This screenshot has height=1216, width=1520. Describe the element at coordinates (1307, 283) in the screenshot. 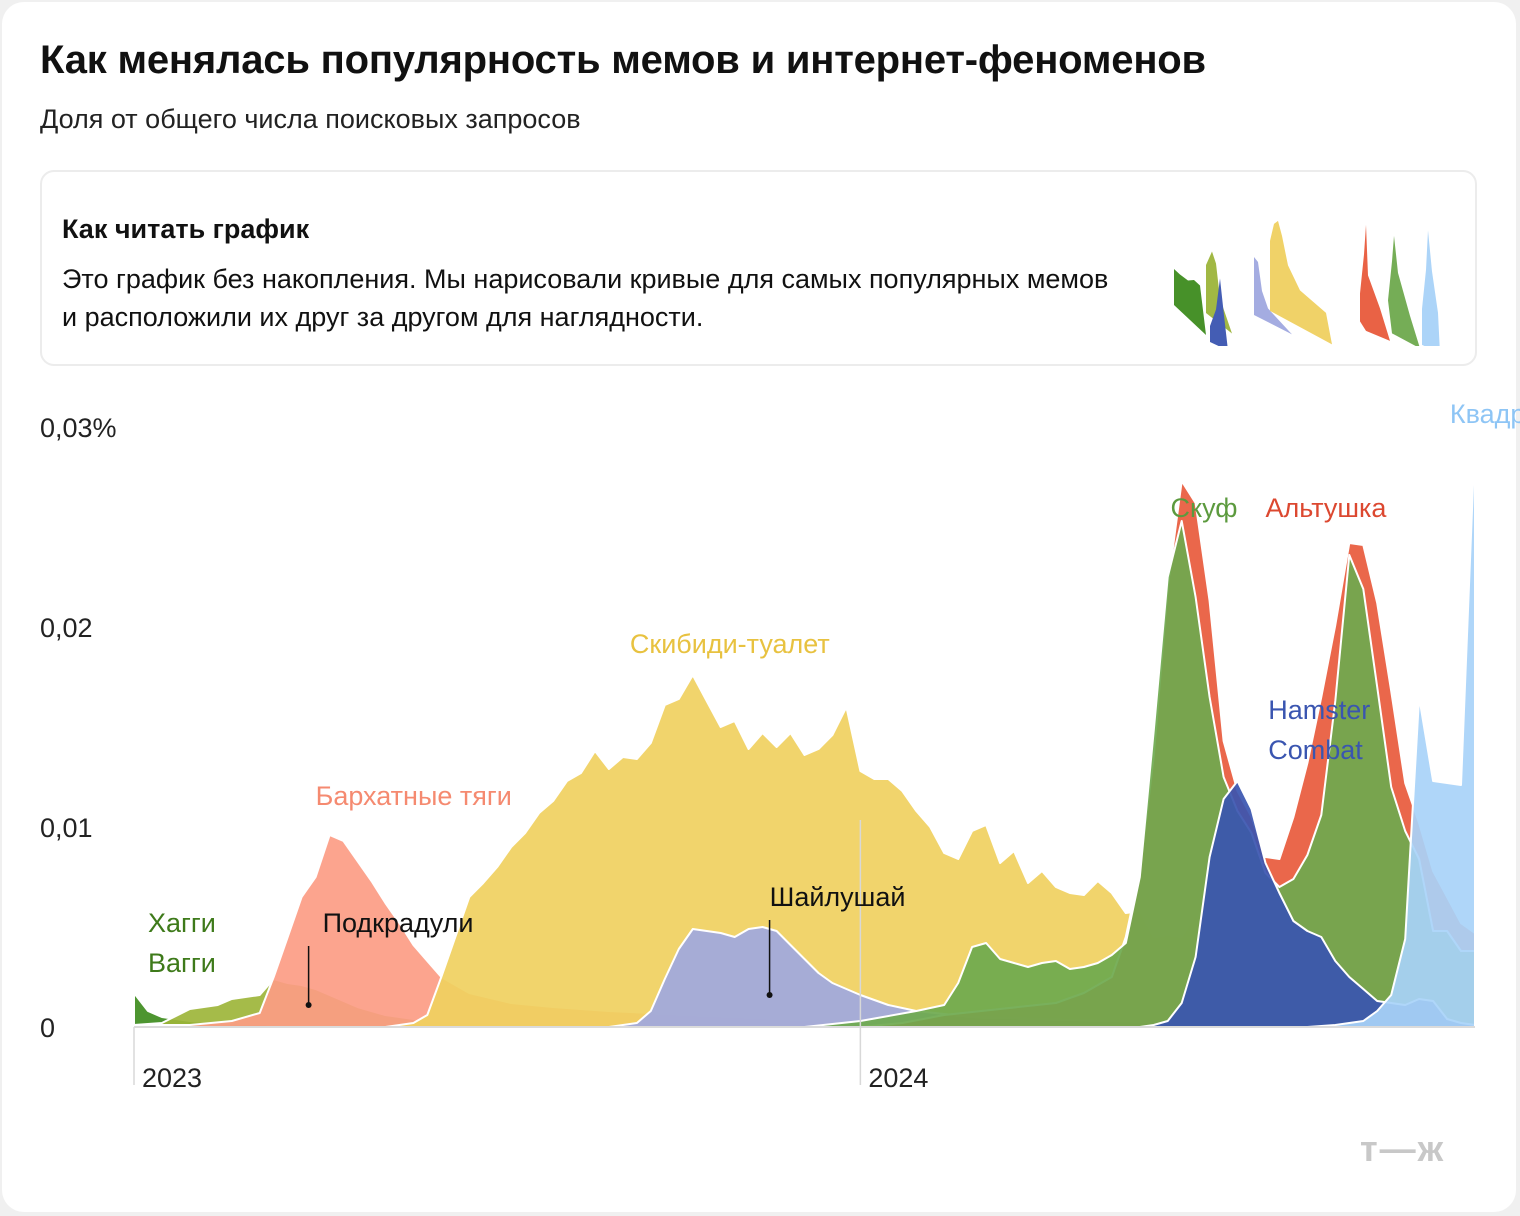

I see `stacked-areas-thumbnail-icon` at that location.